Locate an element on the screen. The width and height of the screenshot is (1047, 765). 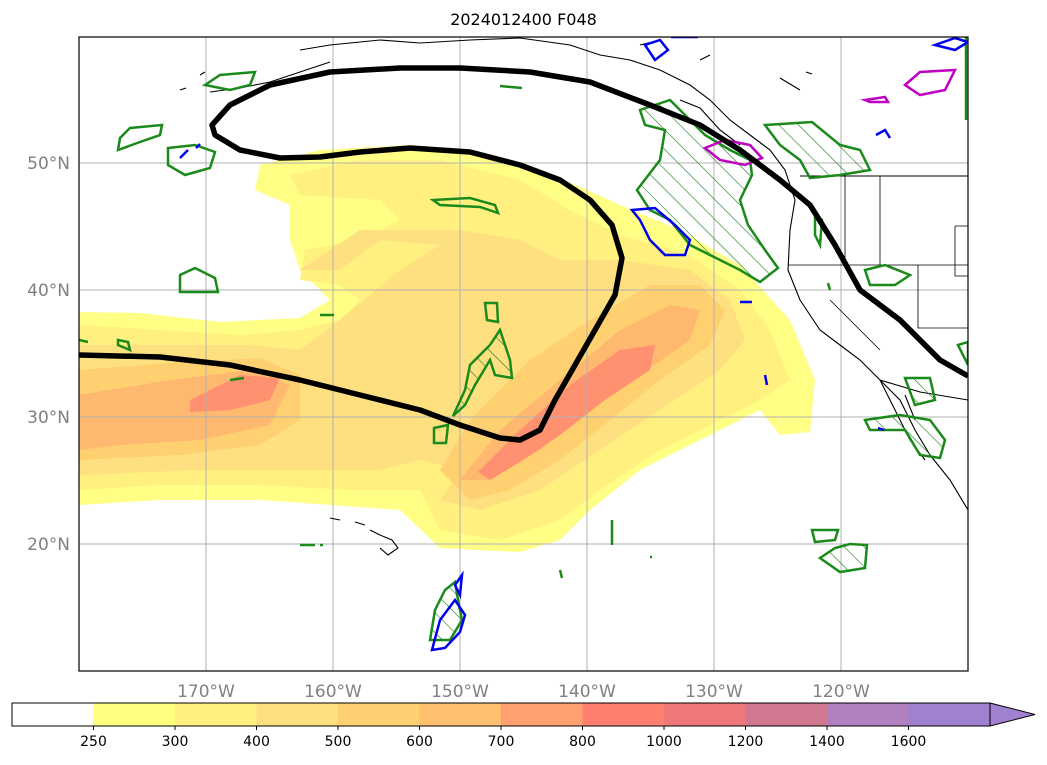
green-region-sw is located at coordinates (843, 558).